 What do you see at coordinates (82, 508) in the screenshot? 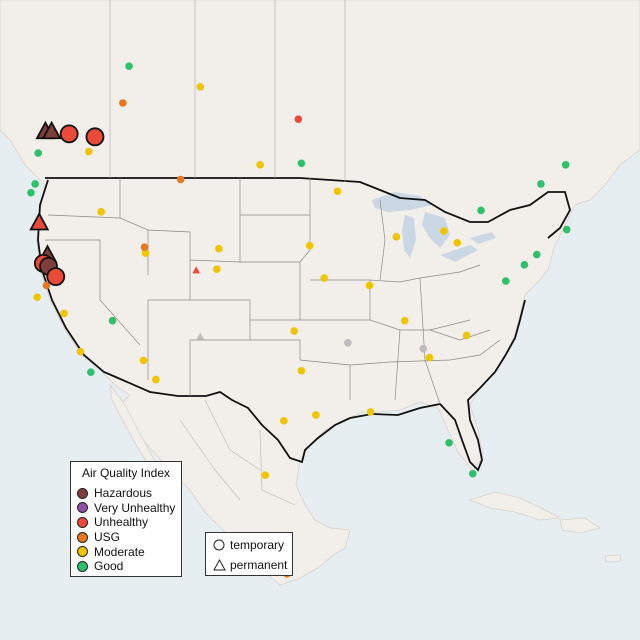
I see `very-unhealthy-swatch` at bounding box center [82, 508].